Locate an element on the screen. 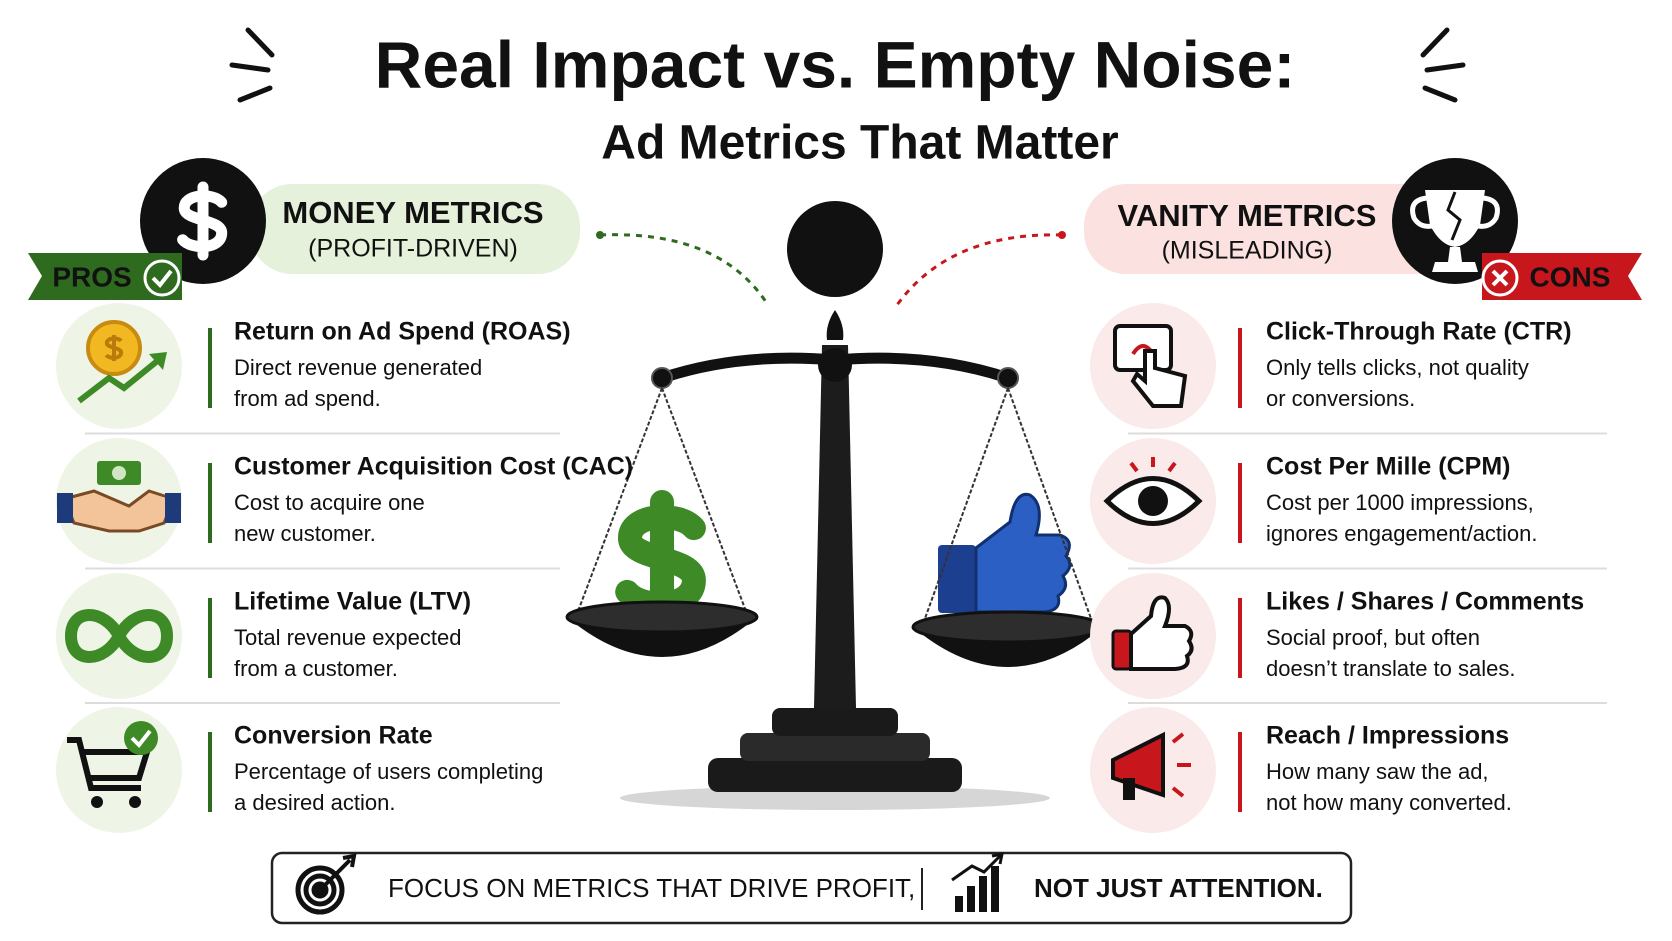 Image resolution: width=1672 pixels, height=941 pixels. footer-text: FOCUS ON METRICS THAT DRIVE PROFIT, is located at coordinates (651, 888).